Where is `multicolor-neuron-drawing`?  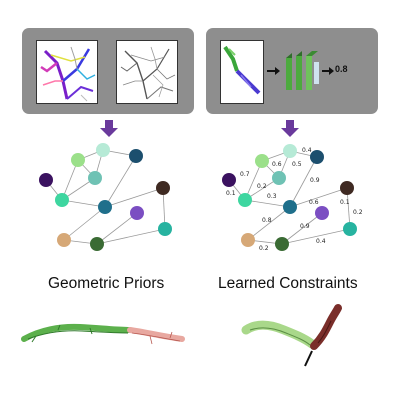
multicolor-neuron-drawing is located at coordinates (68, 74).